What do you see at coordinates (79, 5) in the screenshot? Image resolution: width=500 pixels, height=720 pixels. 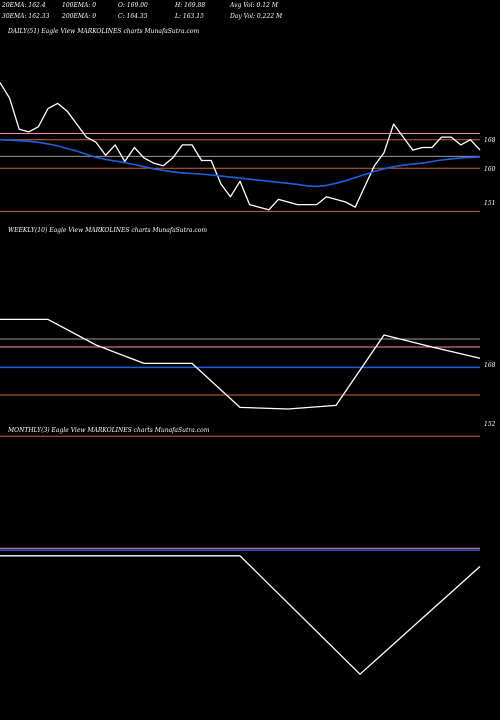 I see `ema100-readout: 100EMA: 0` at bounding box center [79, 5].